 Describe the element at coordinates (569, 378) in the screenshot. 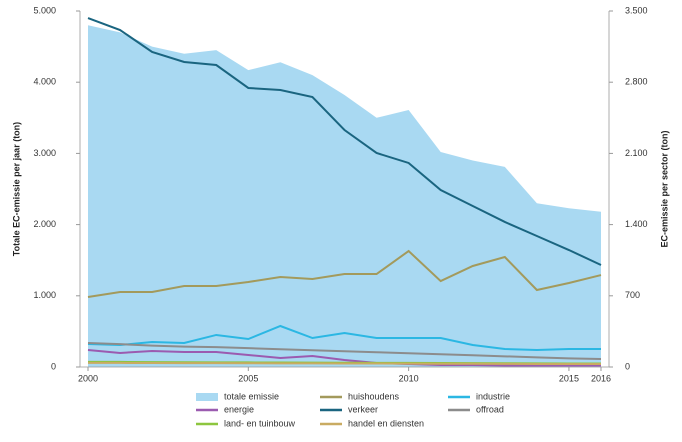

I see `x-tick-label: 2015` at that location.